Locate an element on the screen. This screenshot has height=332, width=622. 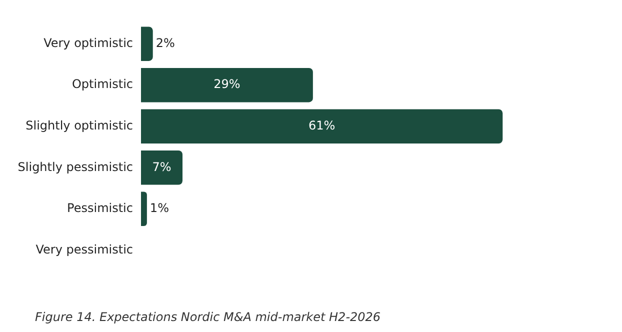
y-tick-label: Very pessimistic is located at coordinates (84, 249).